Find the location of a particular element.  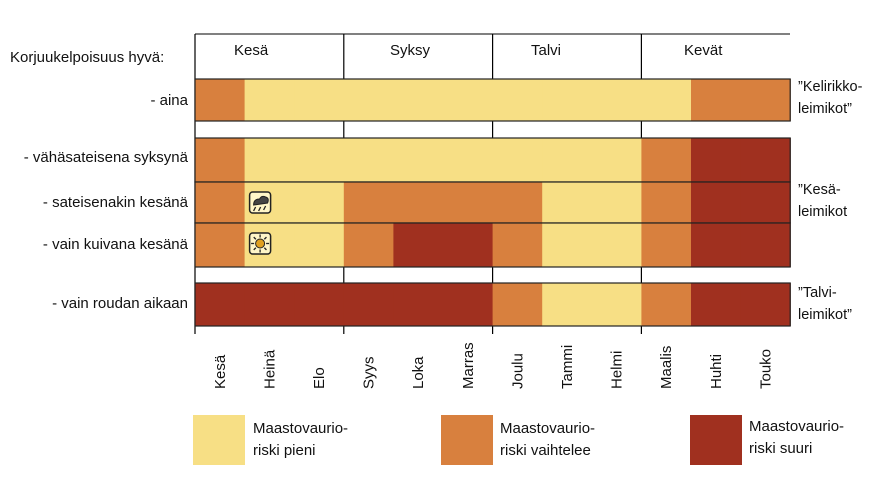

season-label-autumn: Syksy is located at coordinates (410, 50).